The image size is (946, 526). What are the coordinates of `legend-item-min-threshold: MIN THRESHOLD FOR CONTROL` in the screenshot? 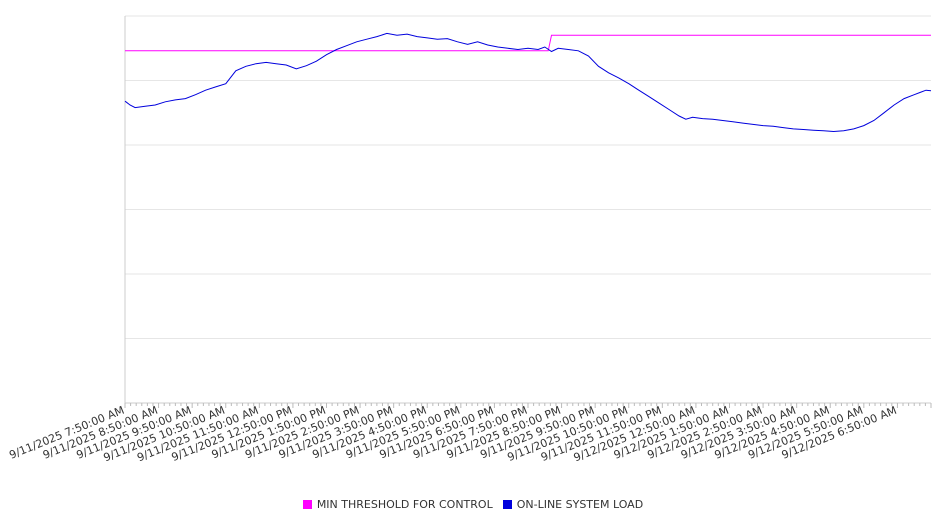 It's located at (397, 504).